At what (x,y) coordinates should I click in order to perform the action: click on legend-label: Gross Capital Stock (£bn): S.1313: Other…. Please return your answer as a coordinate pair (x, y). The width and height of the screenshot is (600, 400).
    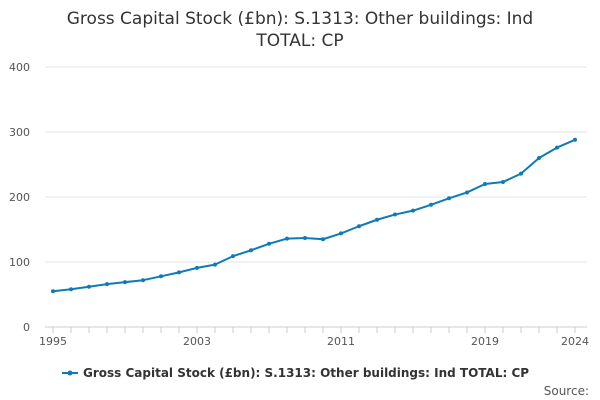
    Looking at the image, I should click on (306, 373).